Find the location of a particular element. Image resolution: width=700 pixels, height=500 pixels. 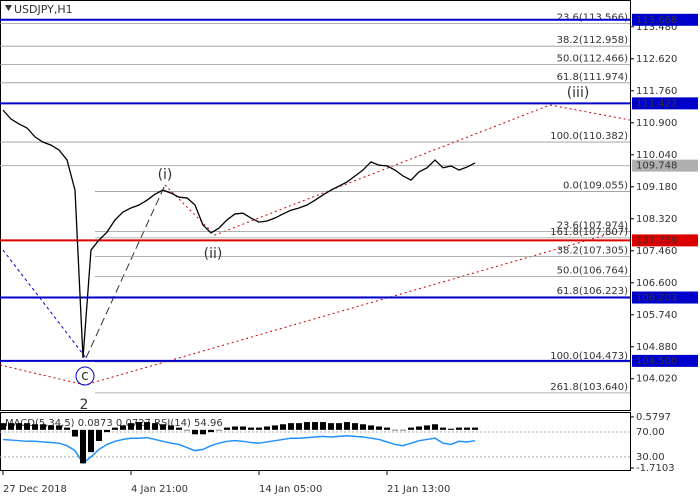

y-tick-label: 30.00 is located at coordinates (650, 457).